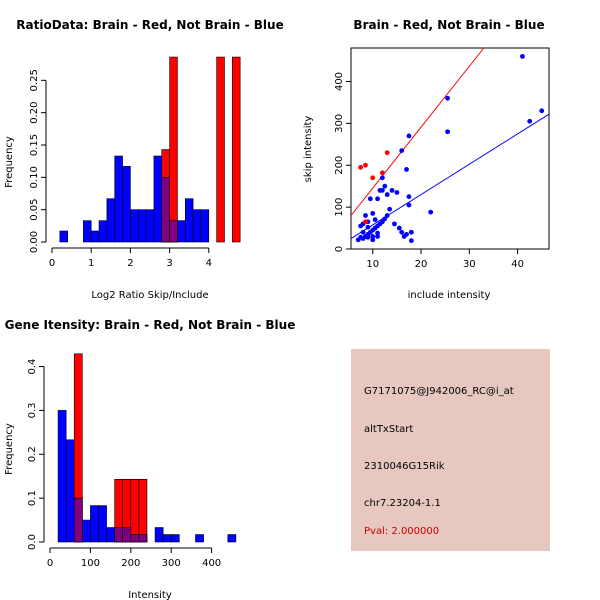  I want to click on ratio-y-tick-label-4: 0.20, so click(34, 113).